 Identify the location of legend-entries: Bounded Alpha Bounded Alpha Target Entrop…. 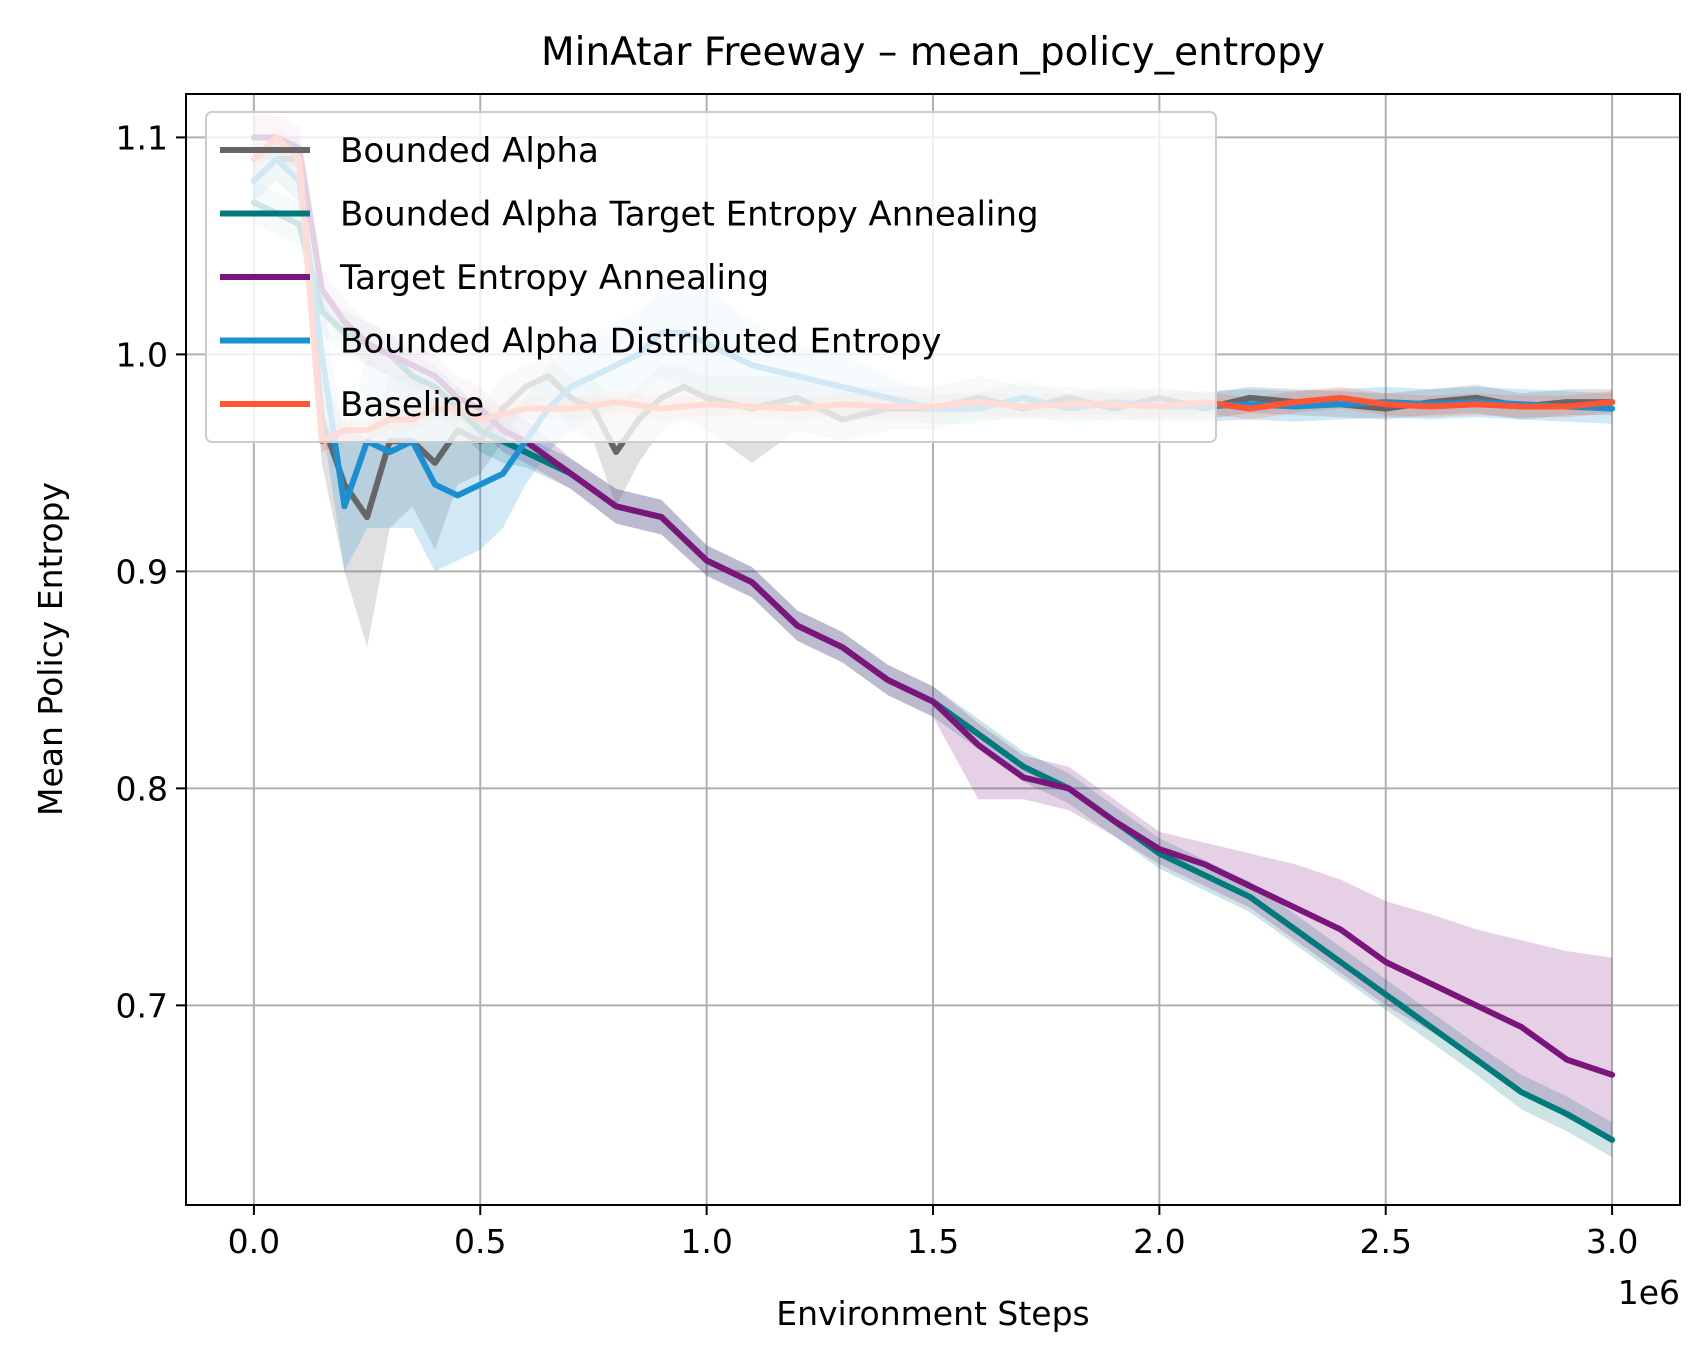
(629, 278).